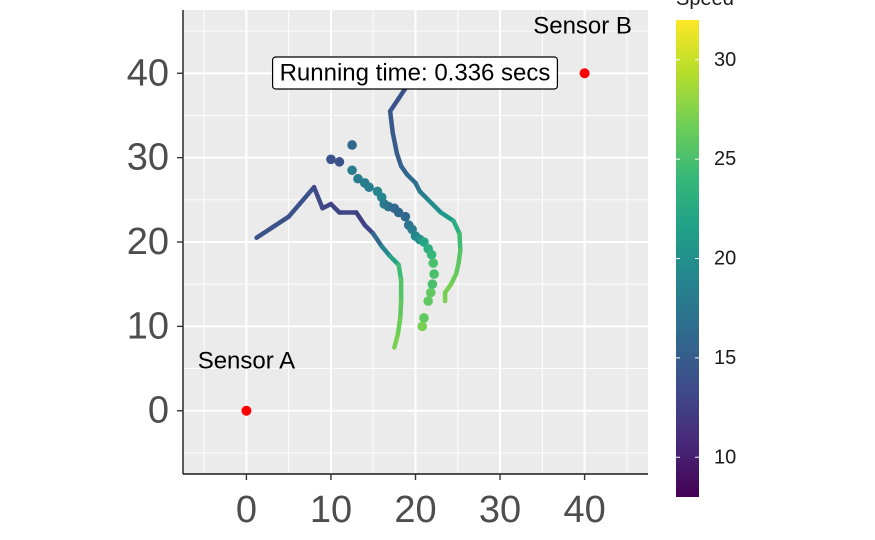  Describe the element at coordinates (158, 411) in the screenshot. I see `y-tick-label: 0` at that location.